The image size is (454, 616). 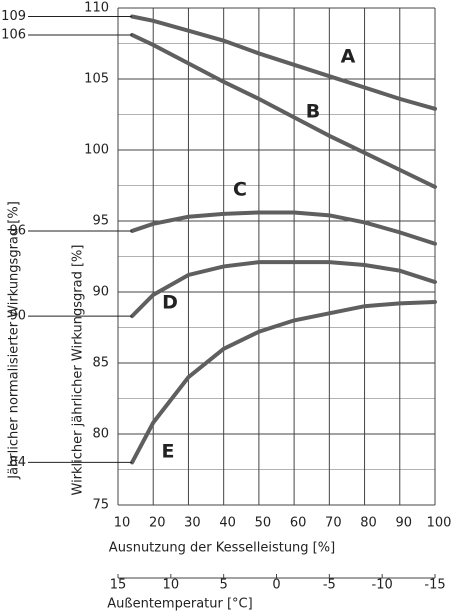 I want to click on x-axis-title: Ausnutzung der Kesselleistung [%], so click(x=222, y=548).